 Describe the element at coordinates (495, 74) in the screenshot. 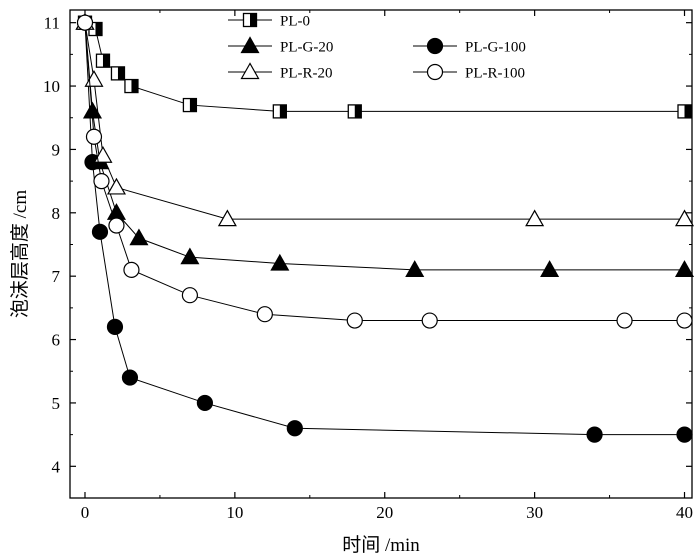

I see `legend-label-pl-r-100: PL-R-100` at that location.